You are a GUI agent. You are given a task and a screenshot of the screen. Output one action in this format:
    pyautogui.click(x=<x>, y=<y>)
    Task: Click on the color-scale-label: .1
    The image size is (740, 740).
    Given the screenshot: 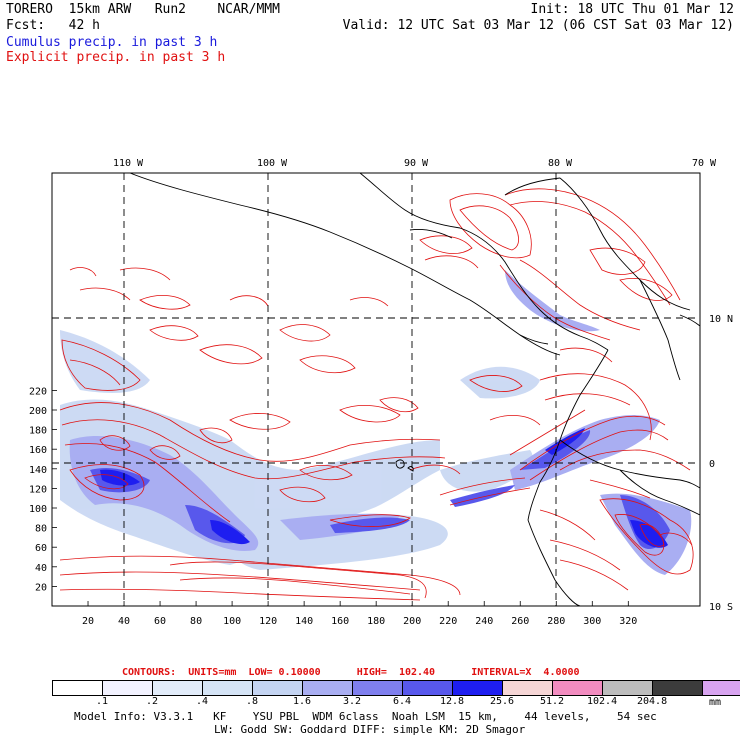 What is the action you would take?
    pyautogui.click(x=102, y=701)
    